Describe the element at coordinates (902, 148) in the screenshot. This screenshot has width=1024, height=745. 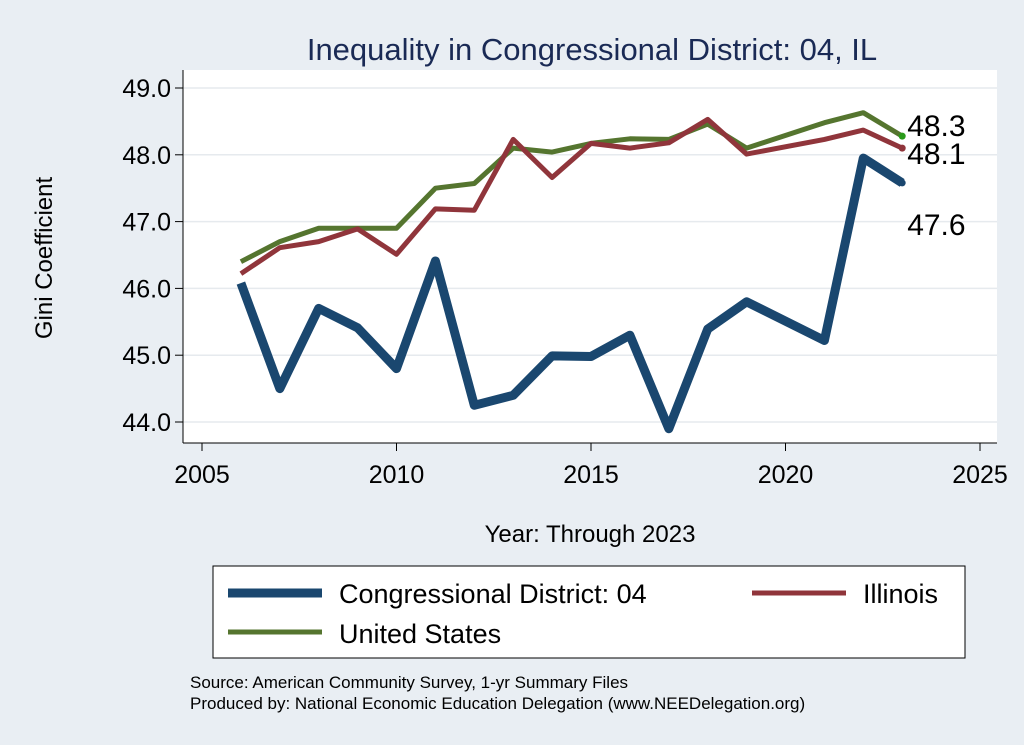
I see `end-point-state` at that location.